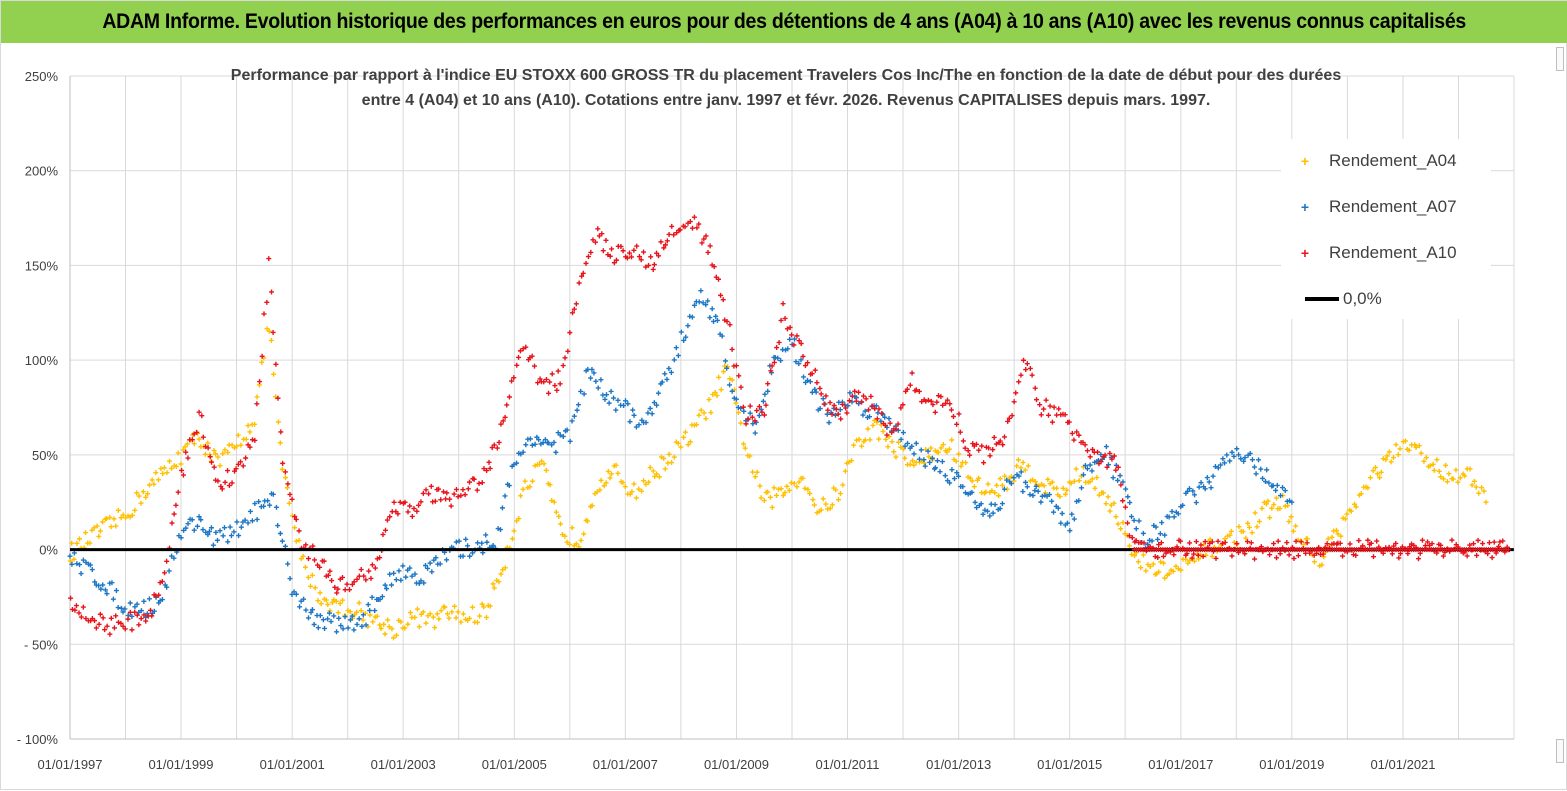 Image resolution: width=1567 pixels, height=791 pixels. I want to click on series-a10-tail, so click(1321, 550).